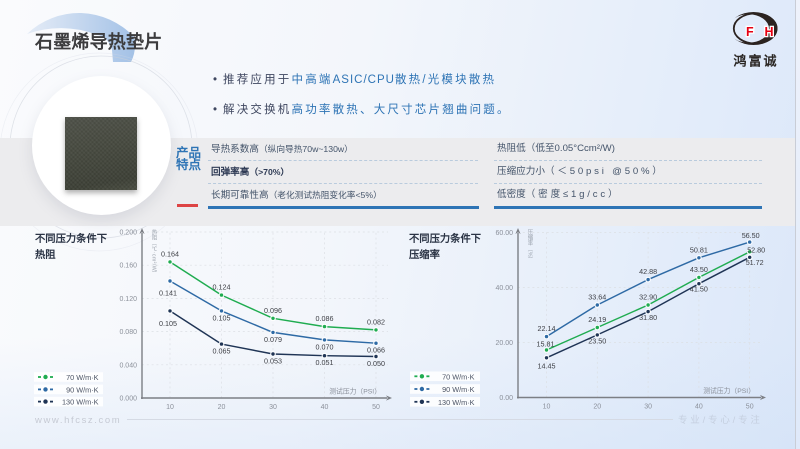 The height and width of the screenshot is (449, 800). Describe the element at coordinates (325, 362) in the screenshot. I see `svg-text: 0.051` at that location.